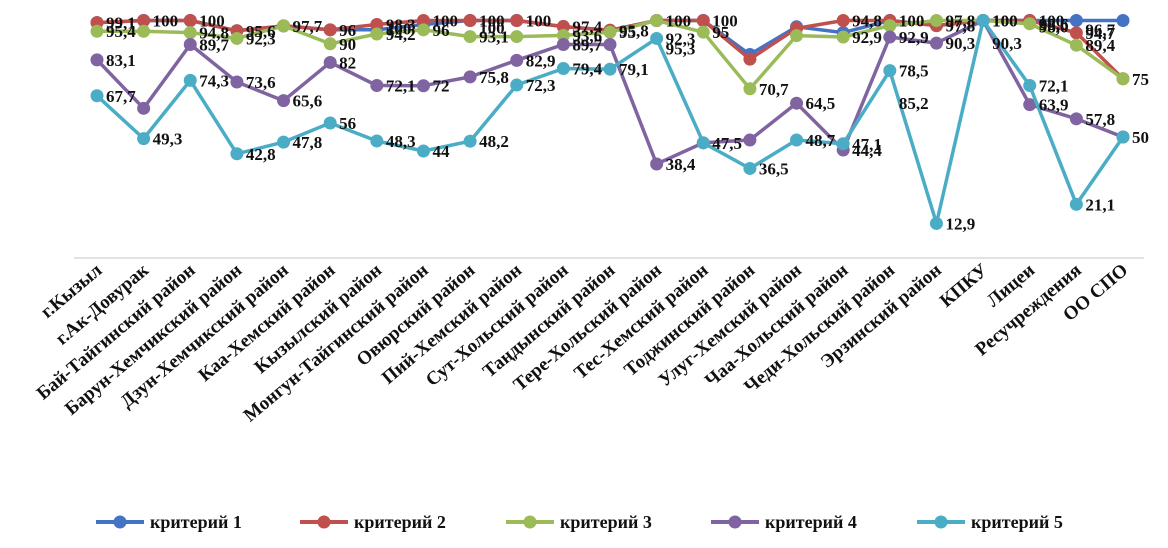 This screenshot has height=548, width=1168. What do you see at coordinates (308, 26) in the screenshot?
I see `data-label: 97,7` at bounding box center [308, 26].